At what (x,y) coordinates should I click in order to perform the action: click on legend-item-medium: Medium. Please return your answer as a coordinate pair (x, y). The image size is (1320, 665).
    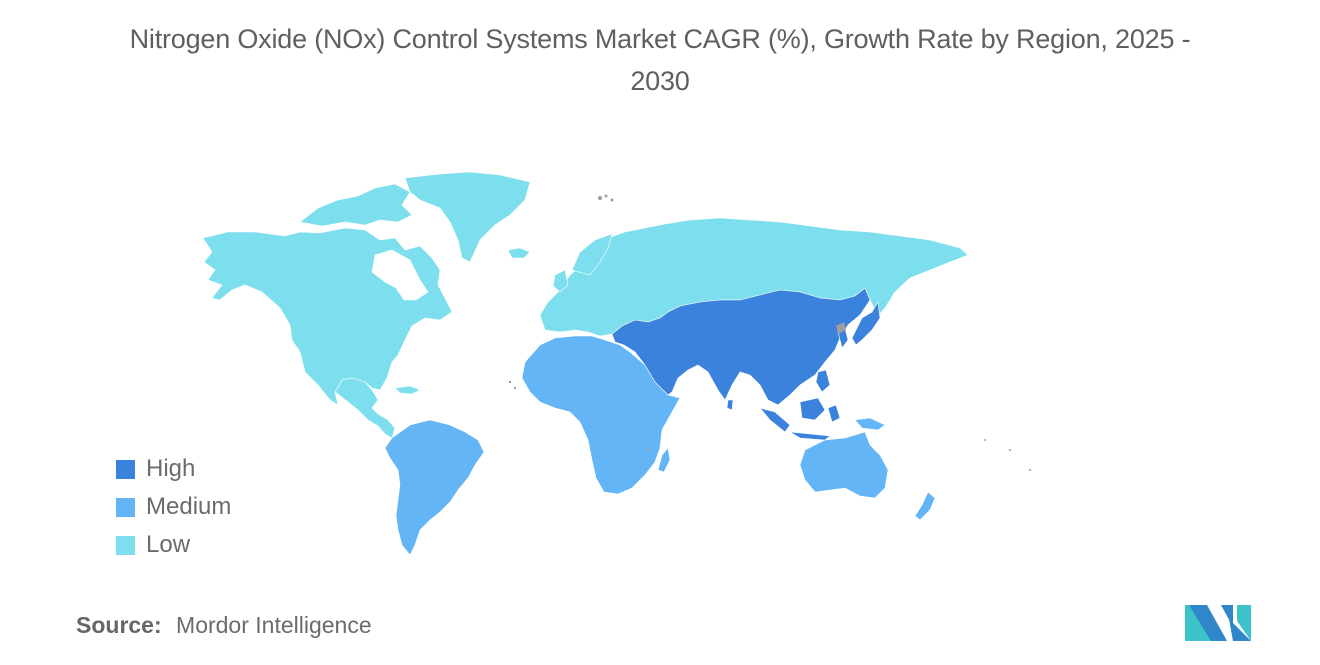
    Looking at the image, I should click on (173, 507).